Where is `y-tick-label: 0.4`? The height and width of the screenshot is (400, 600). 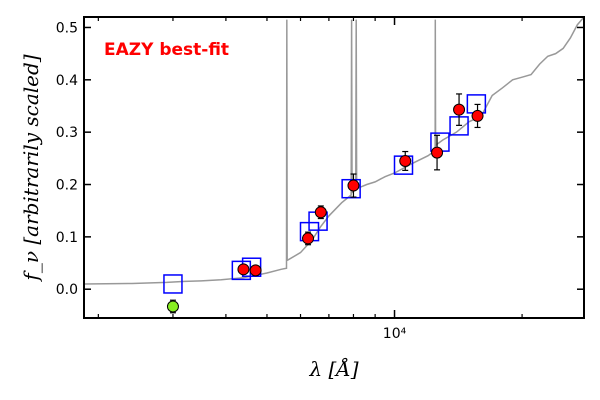 y-tick-label: 0.4 is located at coordinates (67, 81).